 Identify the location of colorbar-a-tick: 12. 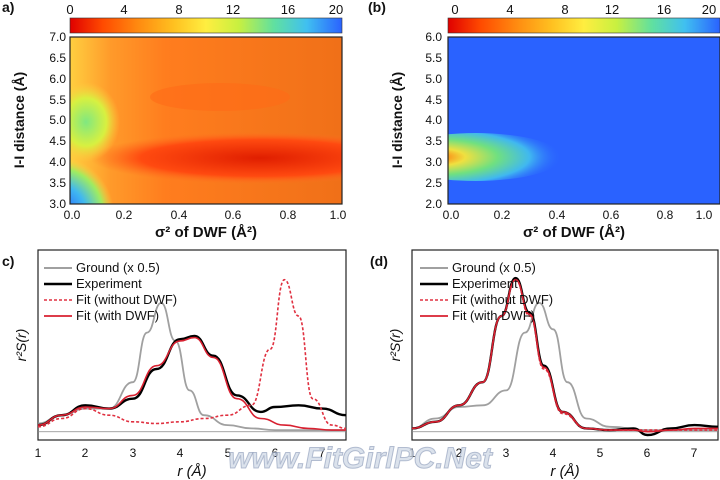
(233, 9).